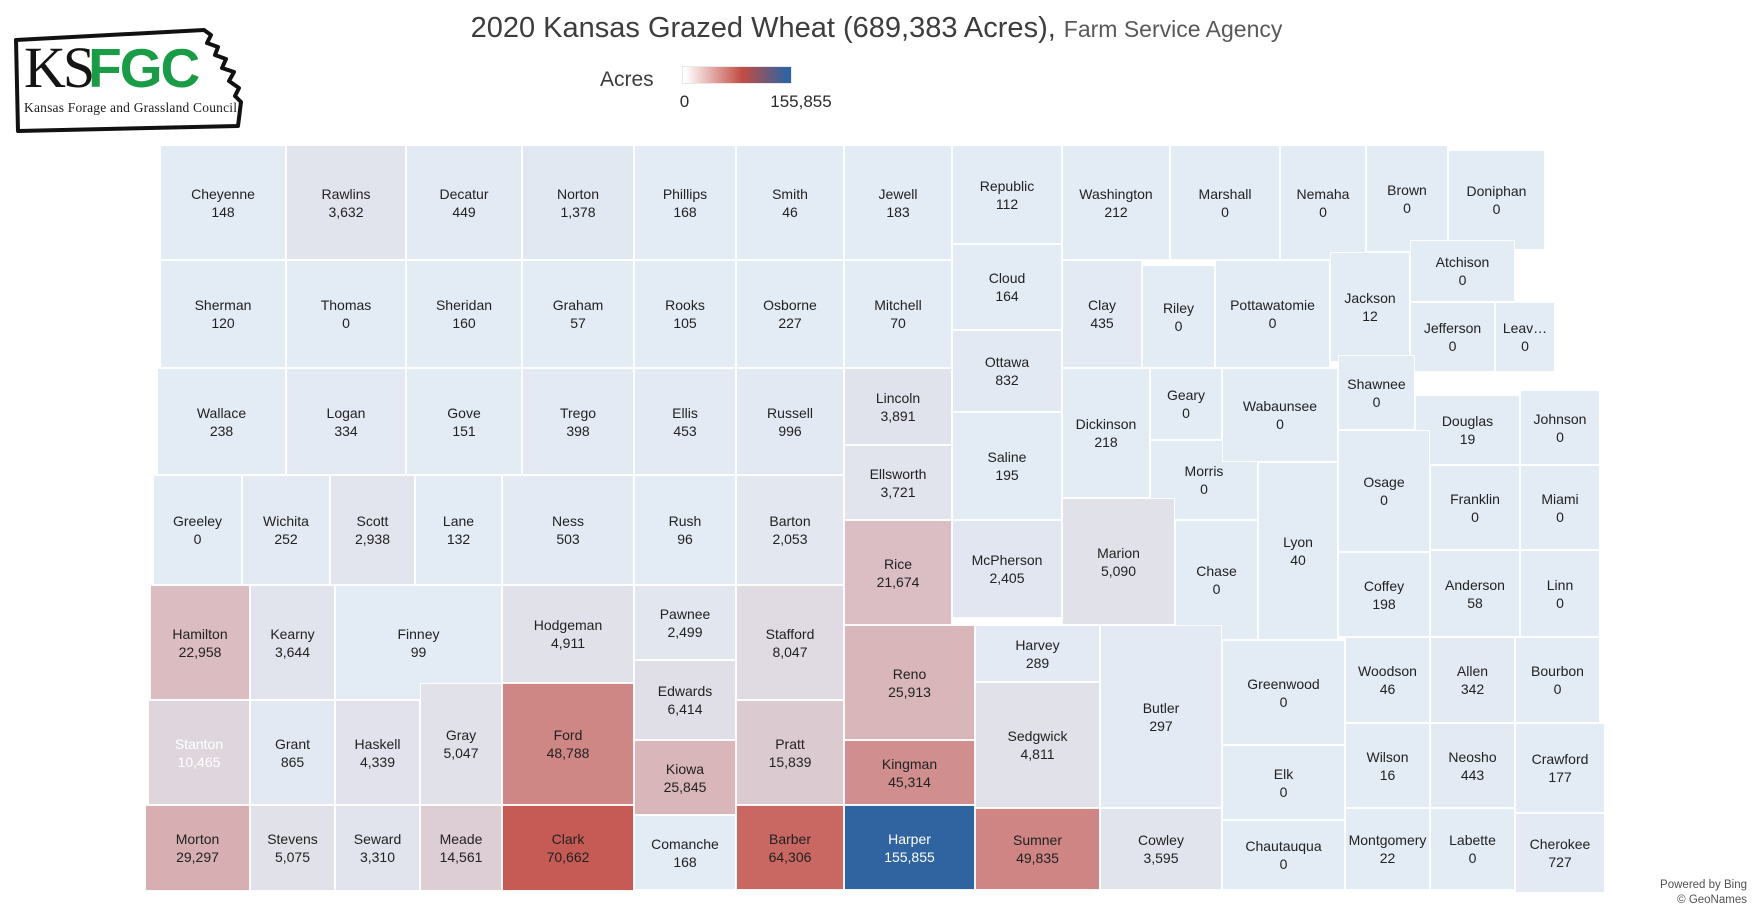  Describe the element at coordinates (685, 700) in the screenshot. I see `county-edwards: Edwards 6,414` at that location.